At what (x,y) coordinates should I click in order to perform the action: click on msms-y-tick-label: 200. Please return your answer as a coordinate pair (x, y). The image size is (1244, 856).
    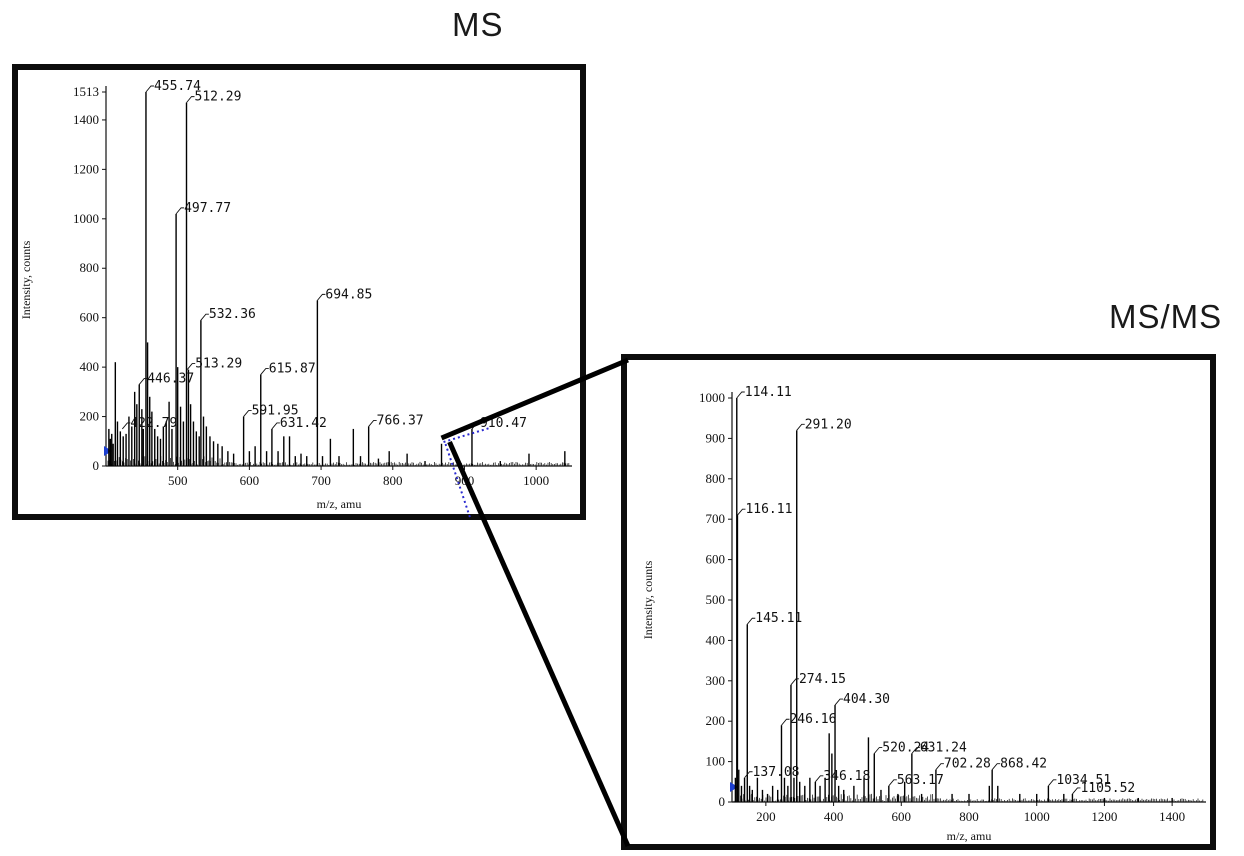
    Looking at the image, I should click on (716, 720).